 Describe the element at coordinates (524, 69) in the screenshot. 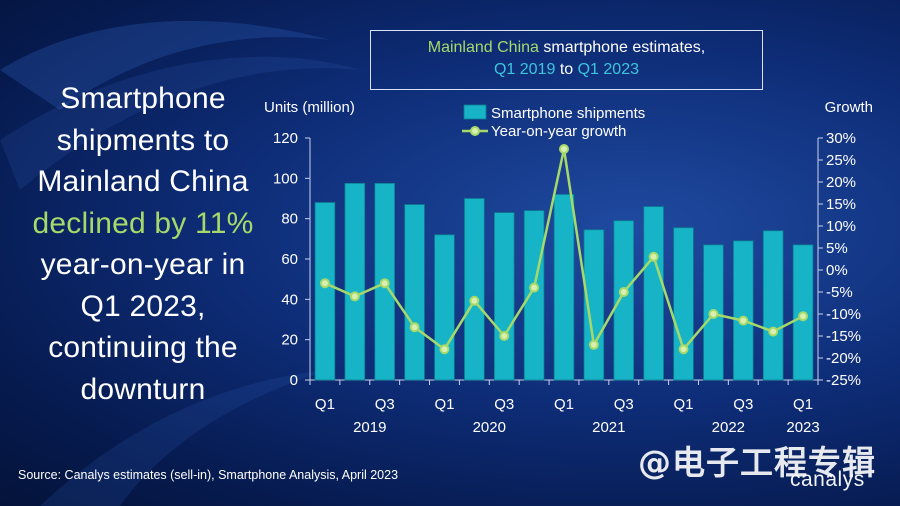

I see `title-start: Q1 2019` at that location.